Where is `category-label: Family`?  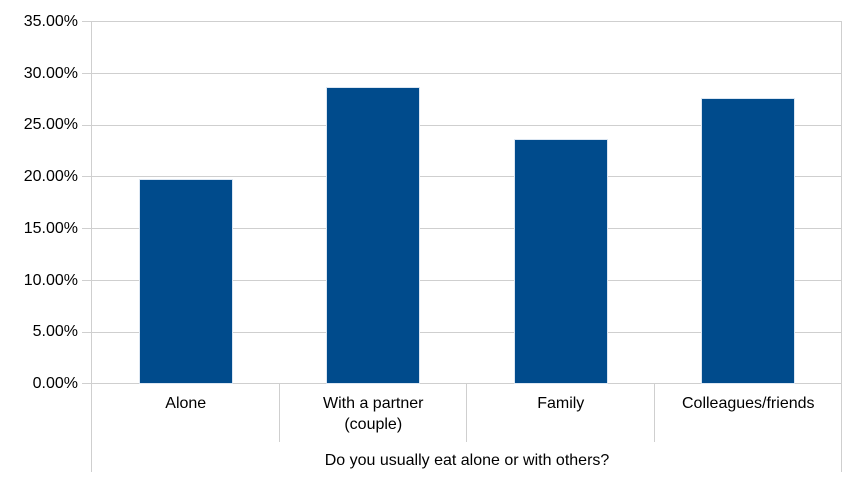
category-label: Family is located at coordinates (561, 403).